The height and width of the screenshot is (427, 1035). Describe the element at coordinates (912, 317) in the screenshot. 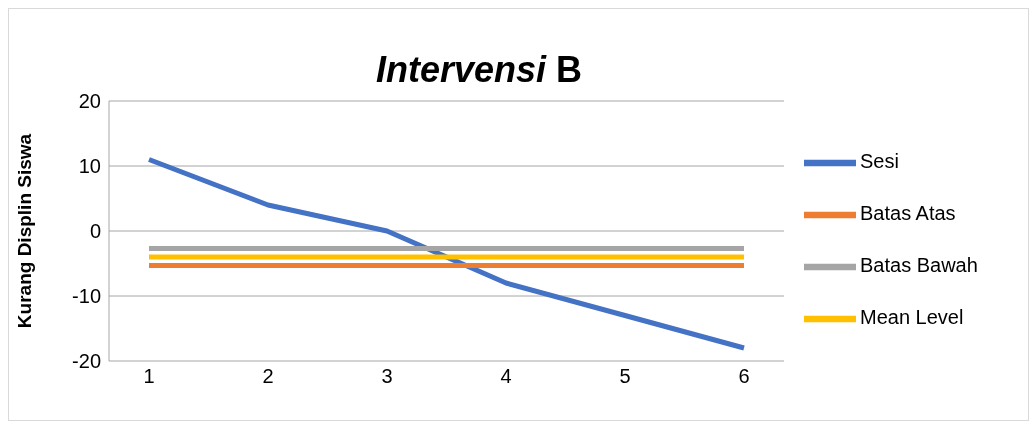

I see `legend-label: Mean Level` at that location.